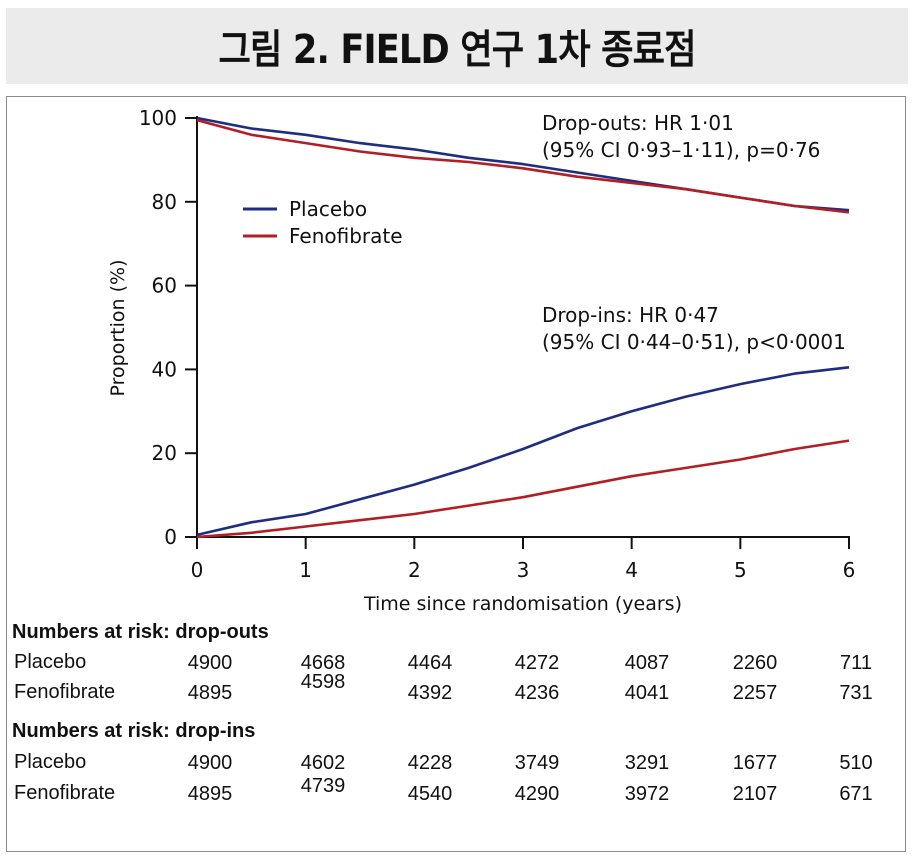 The width and height of the screenshot is (915, 862). Describe the element at coordinates (755, 663) in the screenshot. I see `risk-value: 2260` at that location.